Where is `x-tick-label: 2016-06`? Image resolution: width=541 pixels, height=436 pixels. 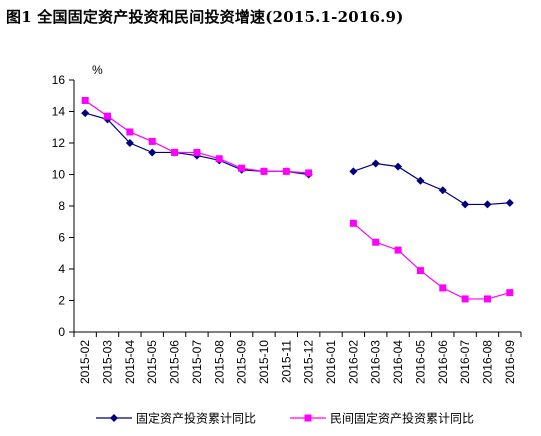 x-tick-label: 2016-06 is located at coordinates (443, 362).